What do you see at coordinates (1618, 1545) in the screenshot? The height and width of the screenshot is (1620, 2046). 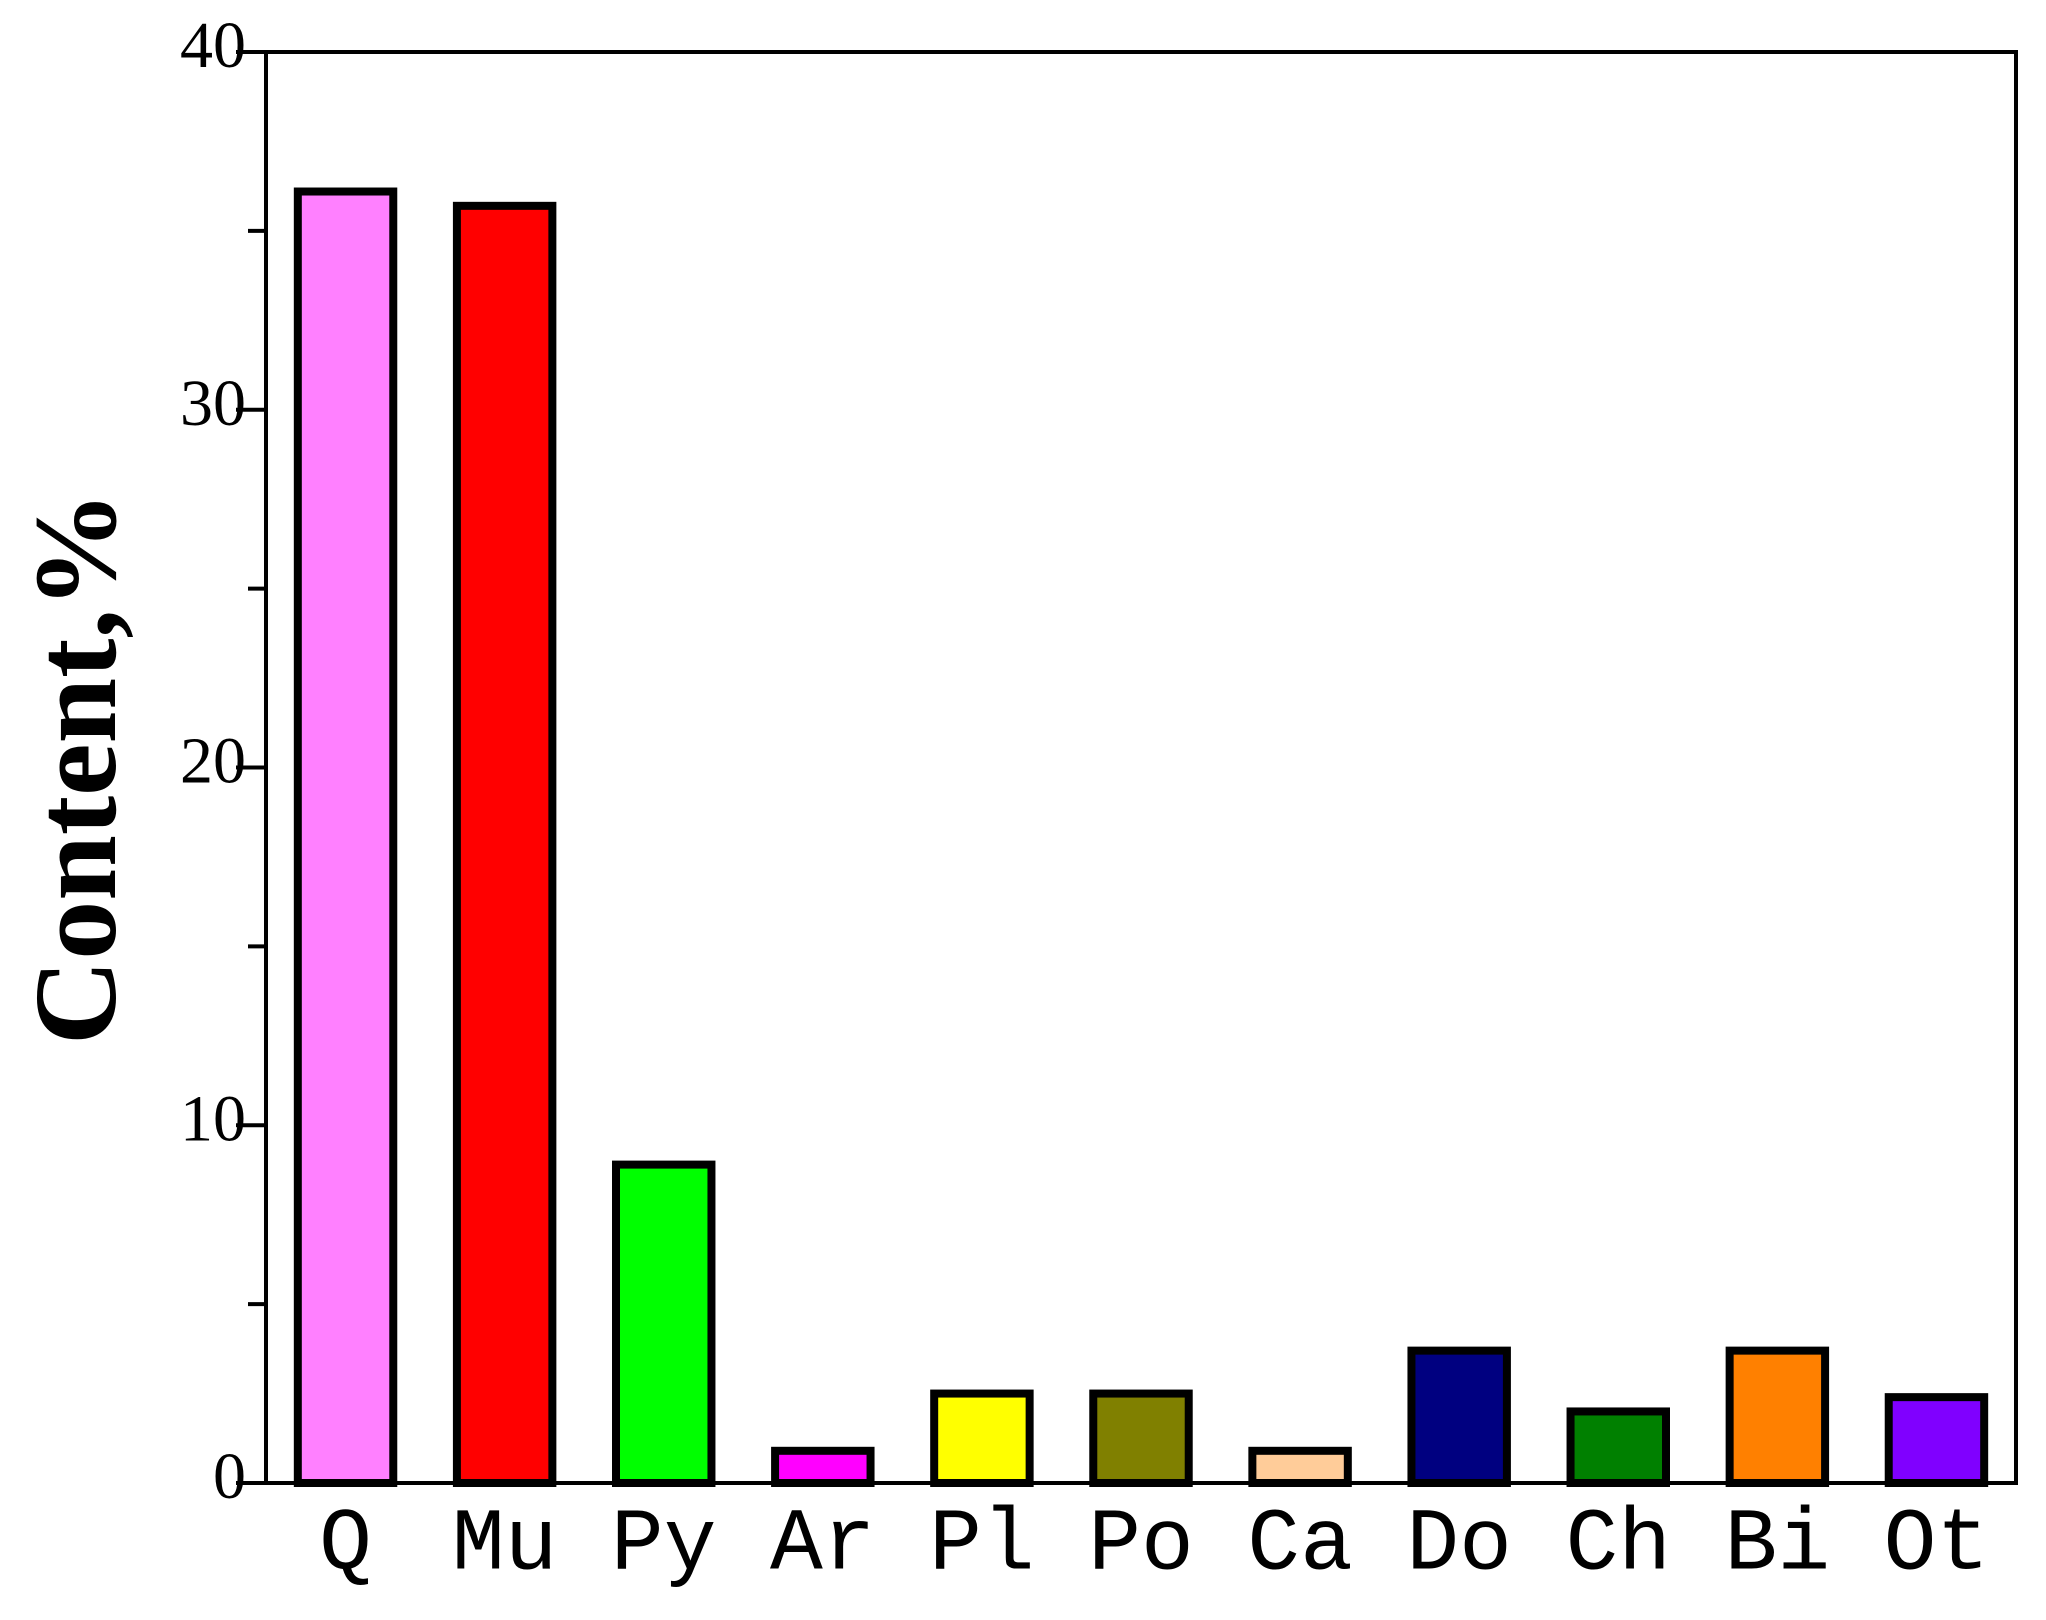 I see `x-tick-label: Ch` at bounding box center [1618, 1545].